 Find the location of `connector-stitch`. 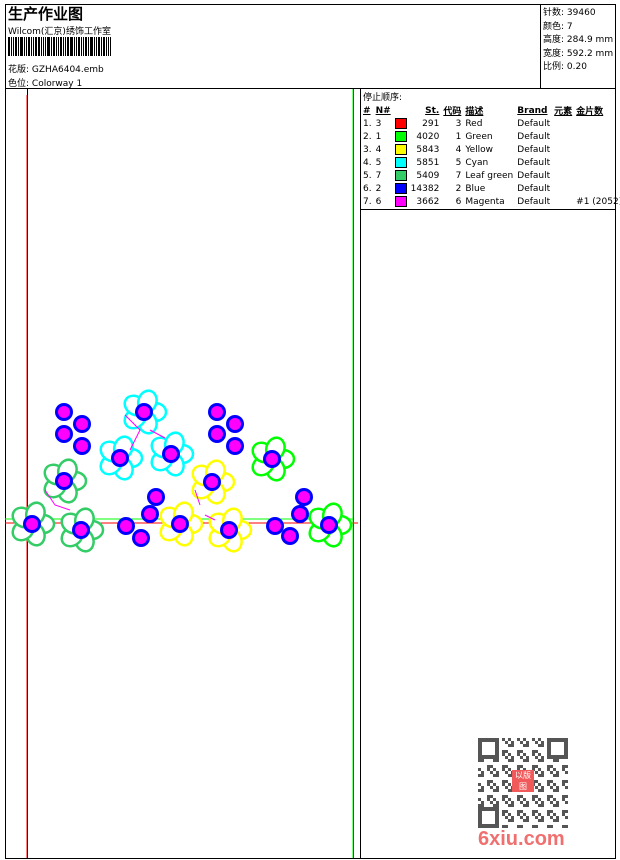

connector-stitch is located at coordinates (130, 467).